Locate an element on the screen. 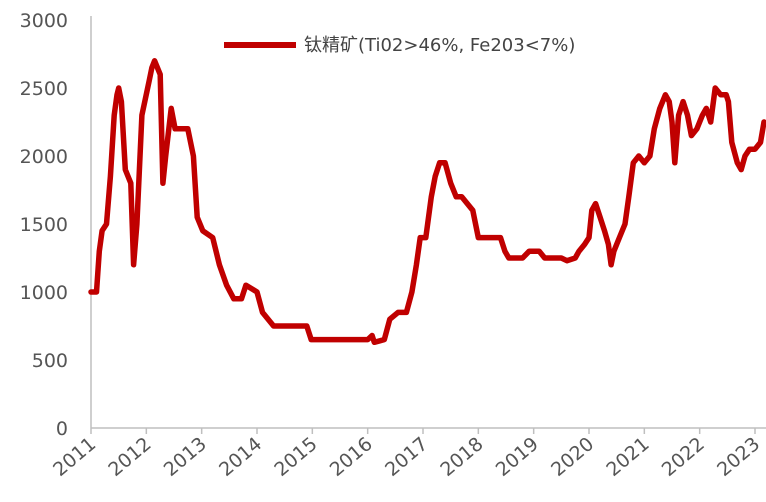 The image size is (766, 502). x-tick-label: 2017 is located at coordinates (406, 457).